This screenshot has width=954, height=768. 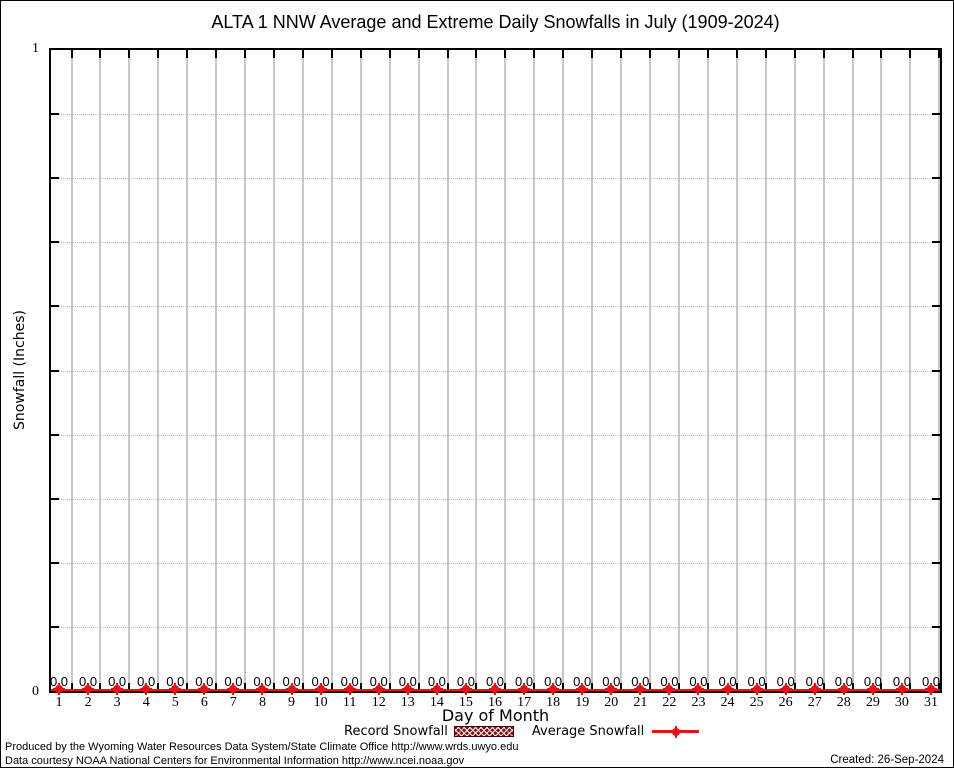 I want to click on x-tick-label: 5, so click(x=175, y=702).